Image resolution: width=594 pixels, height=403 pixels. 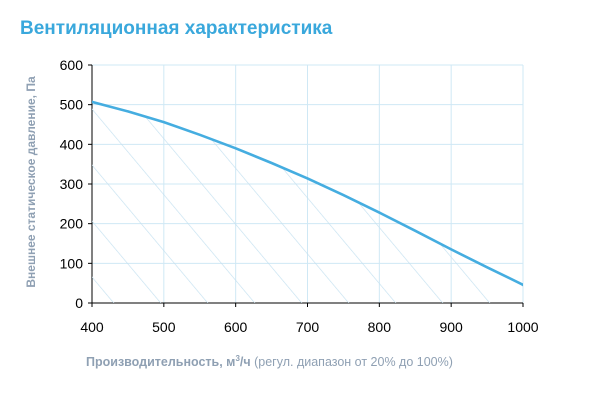 What do you see at coordinates (236, 327) in the screenshot?
I see `x-tick-label: 600` at bounding box center [236, 327].